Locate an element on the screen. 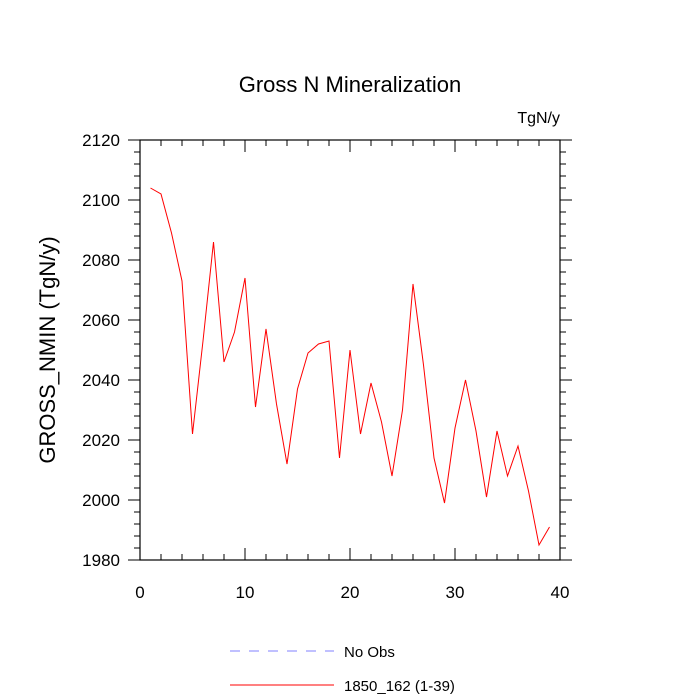  y-tick-label: 2040 is located at coordinates (101, 380).